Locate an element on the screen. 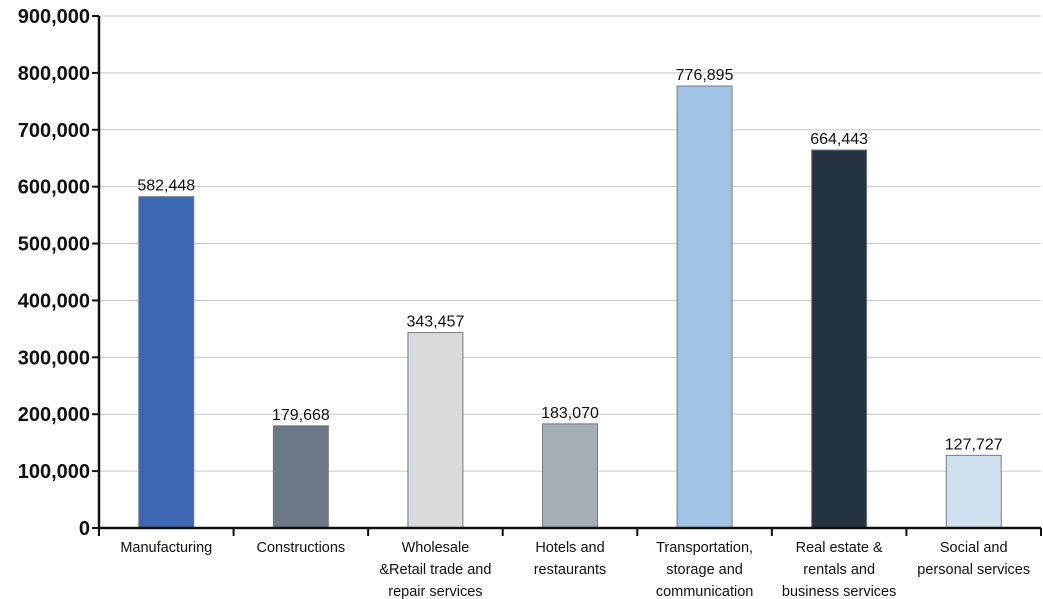 The image size is (1043, 599). x-tick-label-line: Wholesale is located at coordinates (436, 548).